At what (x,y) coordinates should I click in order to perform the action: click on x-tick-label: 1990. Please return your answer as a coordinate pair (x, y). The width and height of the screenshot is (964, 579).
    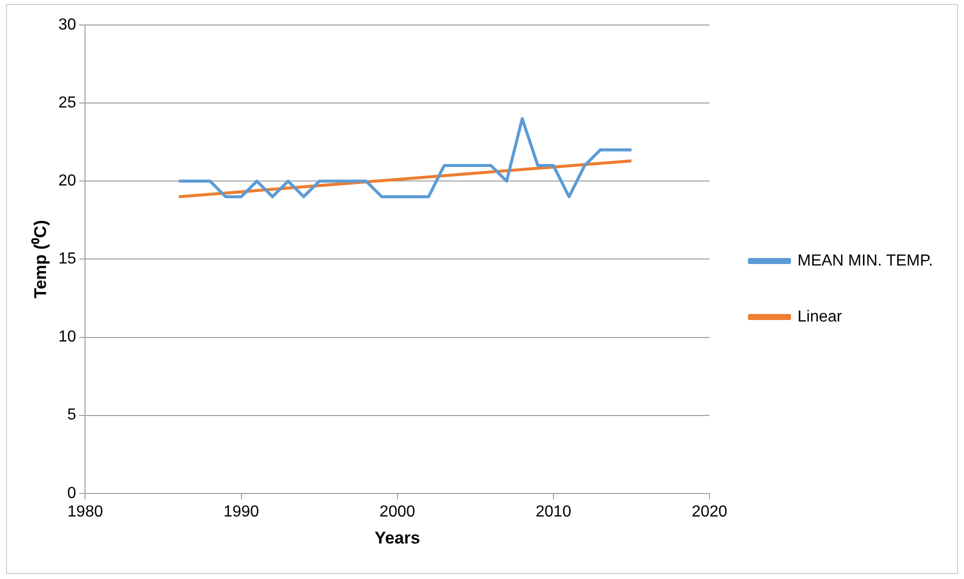
    Looking at the image, I should click on (241, 511).